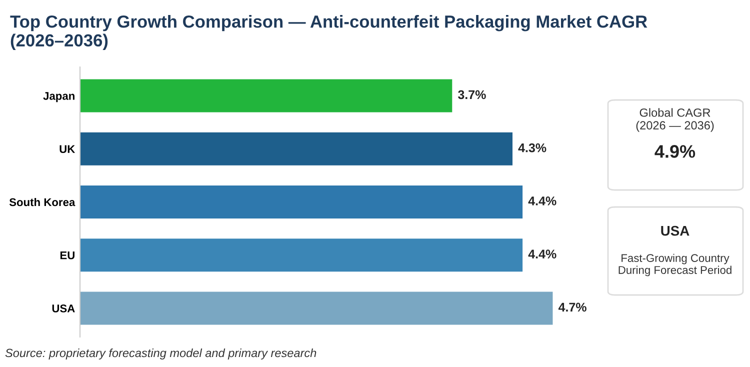 The width and height of the screenshot is (750, 367). What do you see at coordinates (572, 307) in the screenshot?
I see `data-label: 4.7%` at bounding box center [572, 307].